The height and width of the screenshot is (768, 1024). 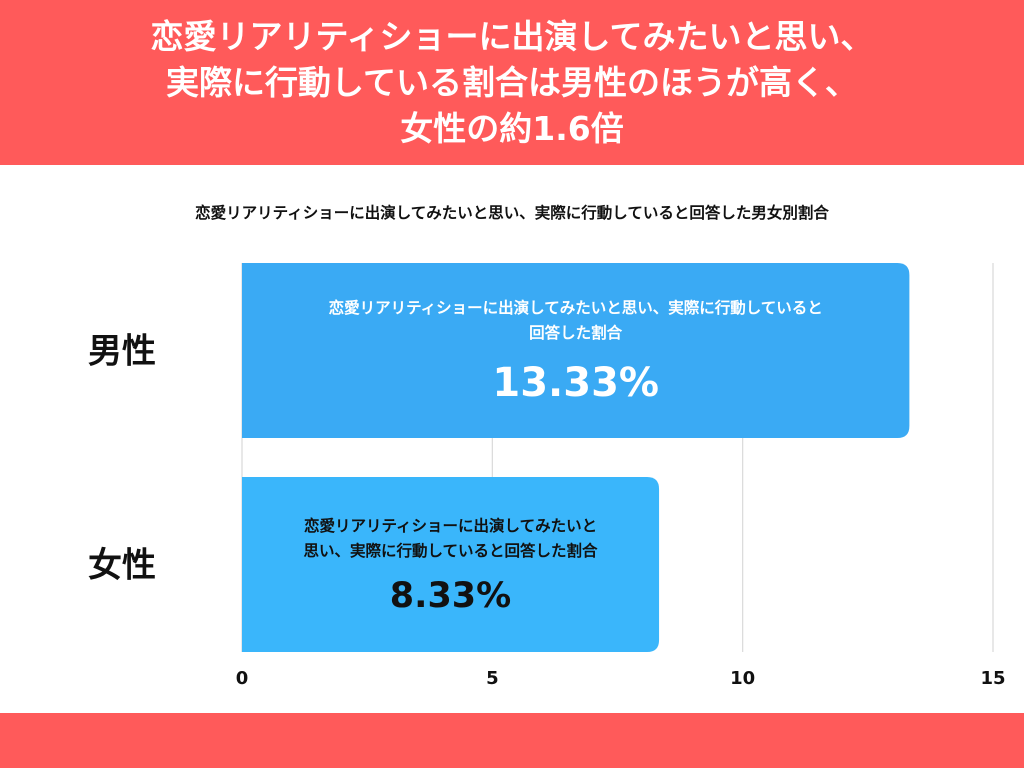 What do you see at coordinates (122, 566) in the screenshot?
I see `category-label-female: 女性` at bounding box center [122, 566].